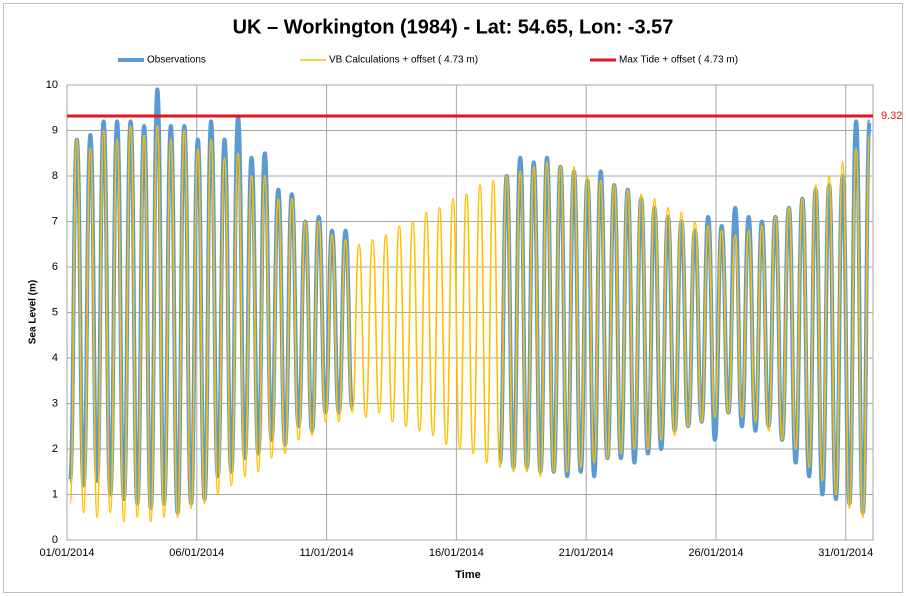 Image resolution: width=906 pixels, height=596 pixels. Describe the element at coordinates (586, 553) in the screenshot. I see `x-tick-label: 21/01/2014` at that location.